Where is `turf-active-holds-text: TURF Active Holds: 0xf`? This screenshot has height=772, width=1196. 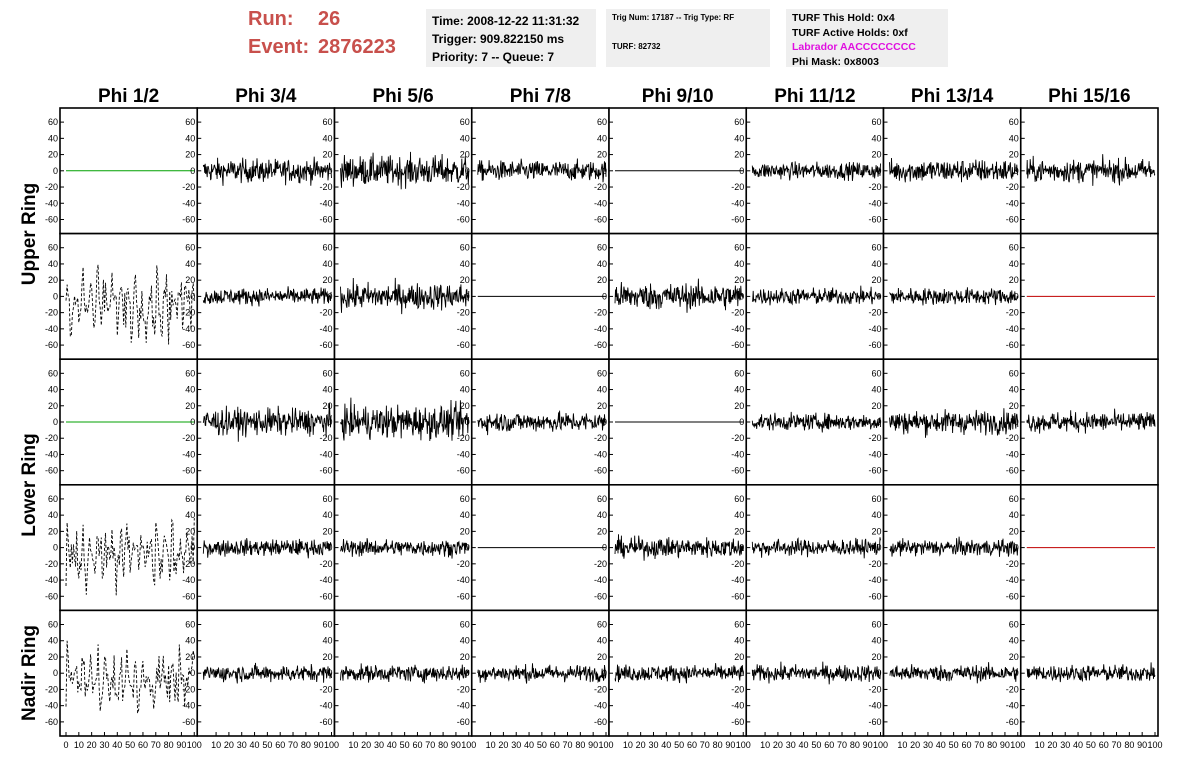
turf-active-holds-text: TURF Active Holds: 0xf is located at coordinates (850, 32).